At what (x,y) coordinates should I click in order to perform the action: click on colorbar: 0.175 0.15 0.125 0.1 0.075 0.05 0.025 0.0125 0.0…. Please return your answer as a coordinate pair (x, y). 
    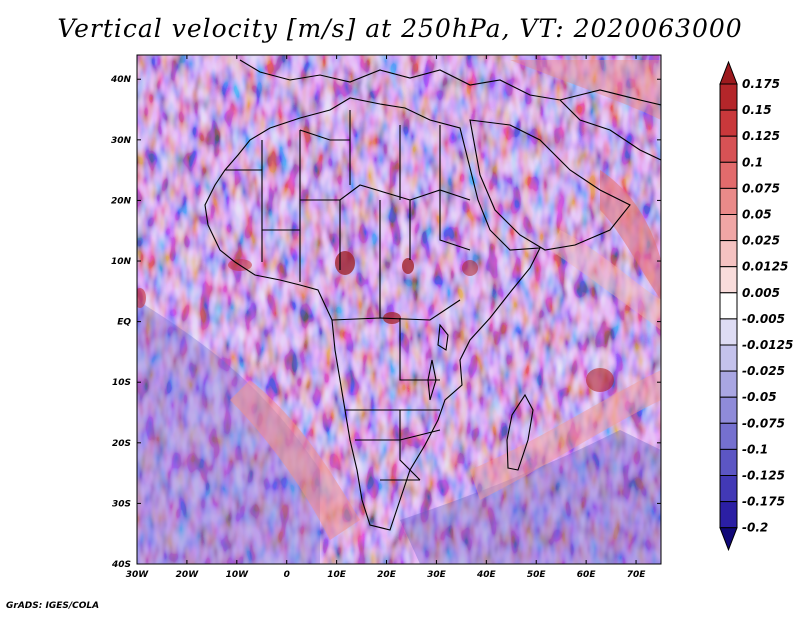
    Looking at the image, I should click on (756, 306).